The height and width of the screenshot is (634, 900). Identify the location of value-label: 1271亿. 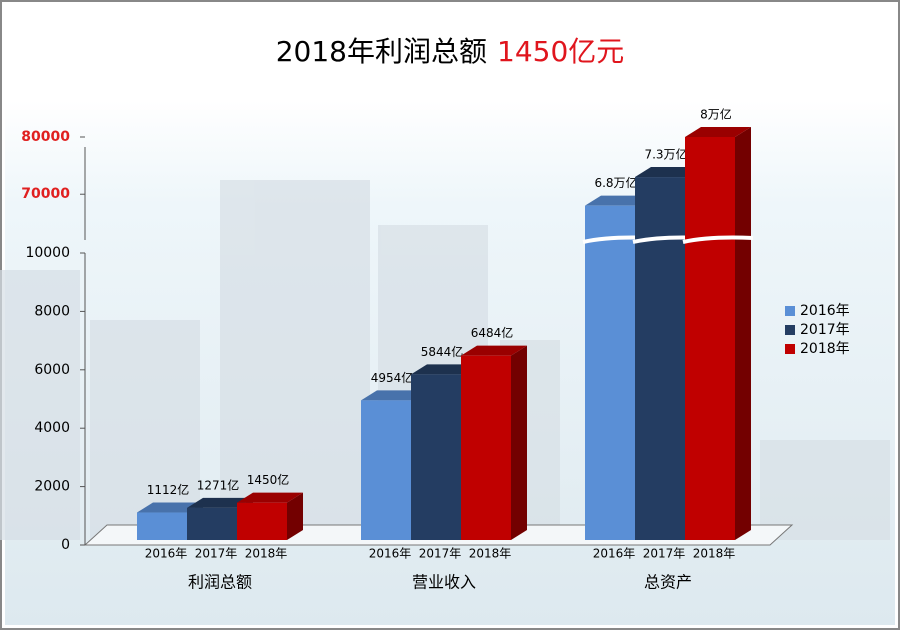
(218, 484).